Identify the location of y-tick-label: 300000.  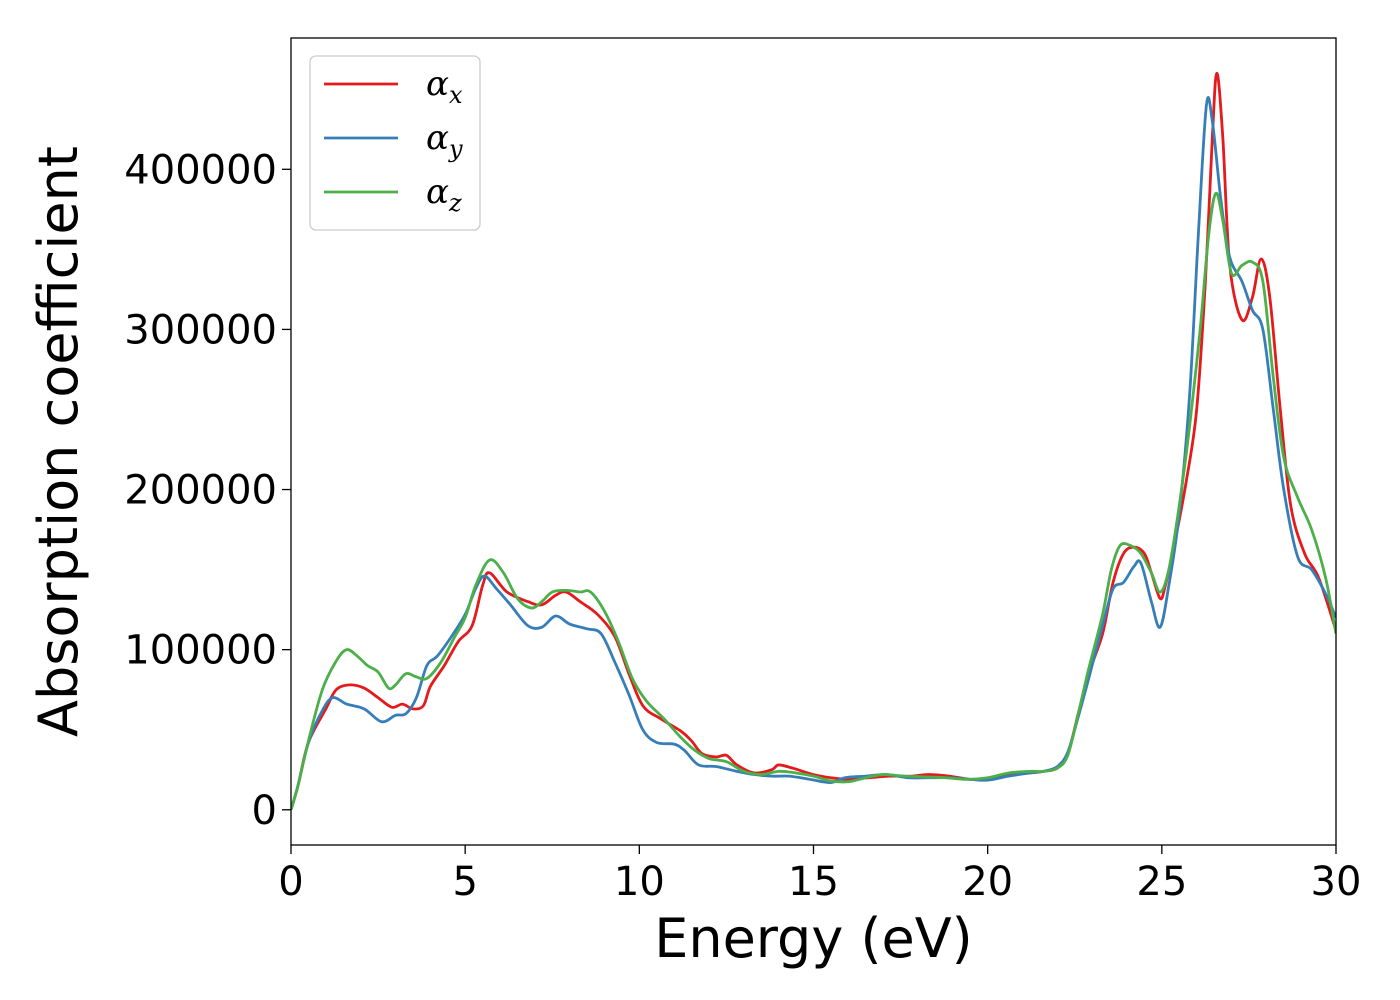
(200, 330).